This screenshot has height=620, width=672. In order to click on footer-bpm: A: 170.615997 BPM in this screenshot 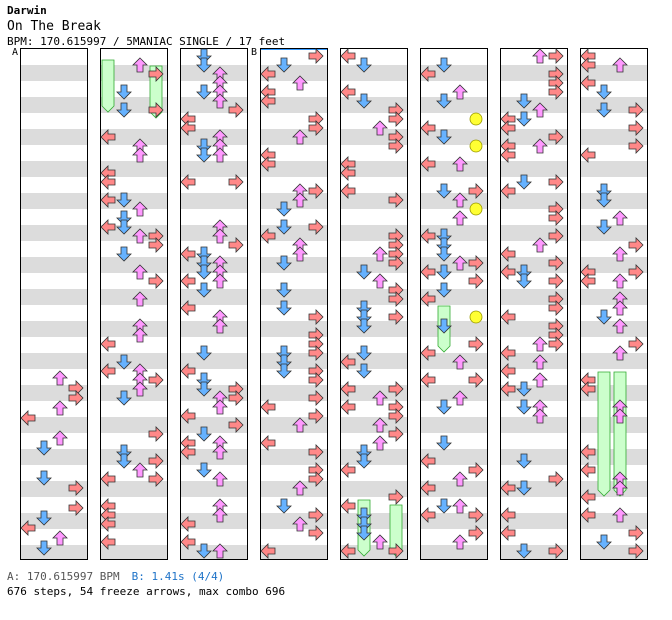, I will do `click(63, 576)`.